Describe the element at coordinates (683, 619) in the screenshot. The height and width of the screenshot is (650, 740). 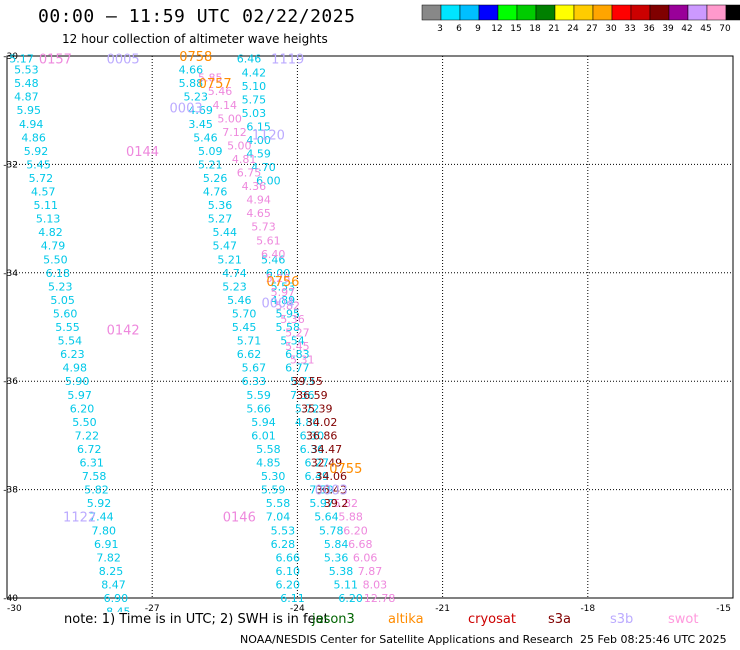
I see `satellite-legend-item: swot` at that location.